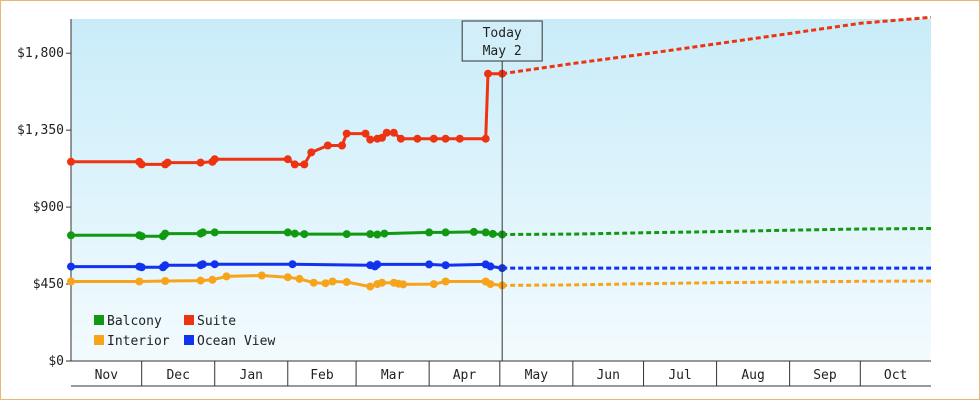  Describe the element at coordinates (184, 331) in the screenshot. I see `legend: Balcony Suite Interior Ocean View` at that location.